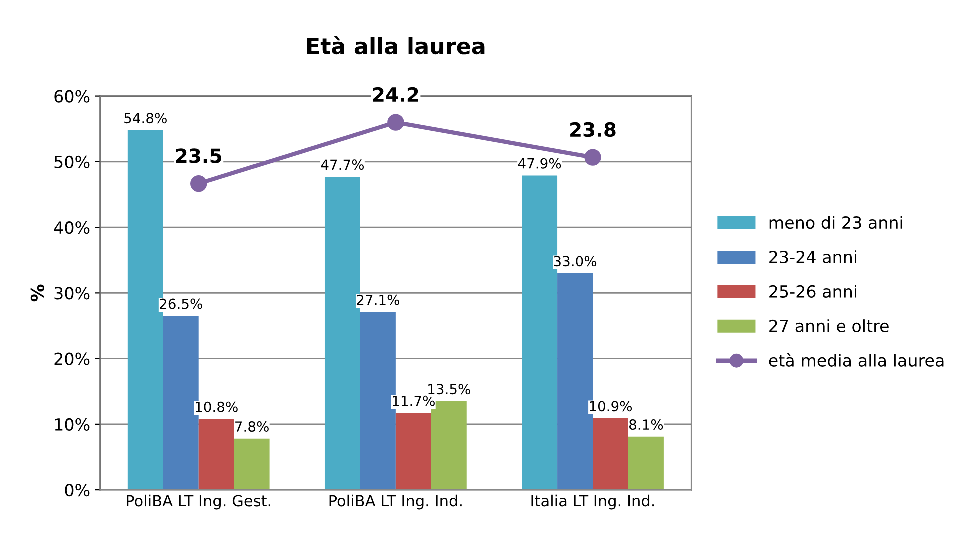 This screenshot has height=535, width=974. What do you see at coordinates (813, 291) in the screenshot?
I see `legend-label: 25-26 anni` at bounding box center [813, 291].